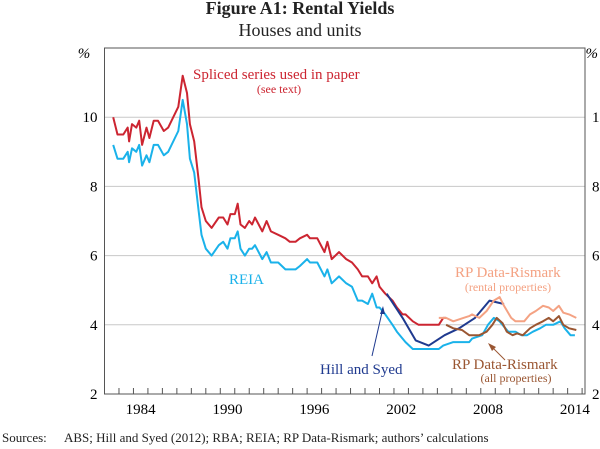 The width and height of the screenshot is (600, 449). Describe the element at coordinates (314, 410) in the screenshot. I see `x-tick-label: 1996` at that location.